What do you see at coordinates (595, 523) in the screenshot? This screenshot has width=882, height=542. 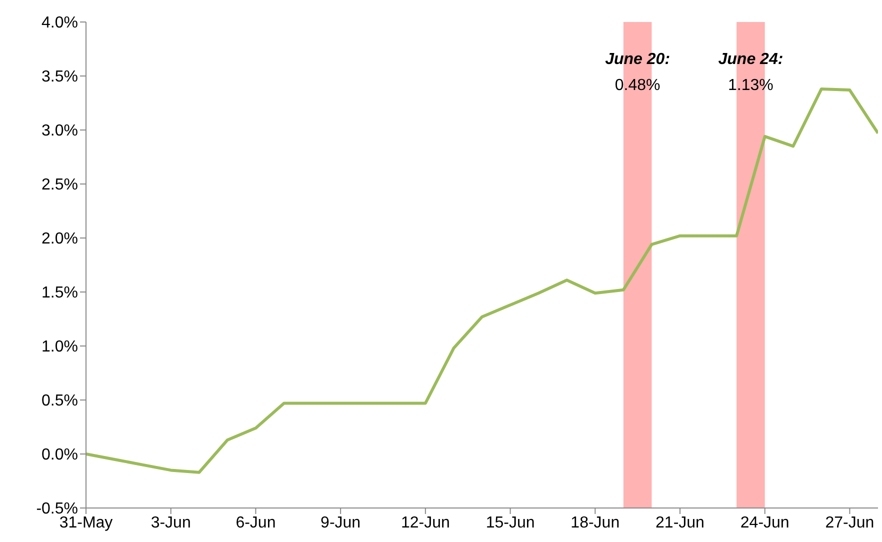 I see `x-tick-label: 18-Jun` at bounding box center [595, 523].